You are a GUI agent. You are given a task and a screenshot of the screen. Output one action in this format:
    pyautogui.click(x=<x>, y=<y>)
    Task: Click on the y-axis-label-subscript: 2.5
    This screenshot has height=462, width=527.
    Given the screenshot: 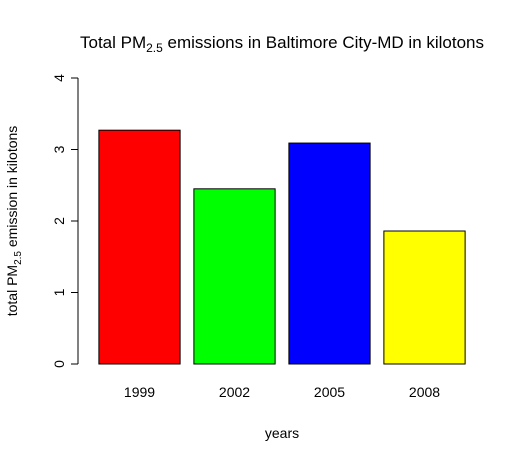 What is the action you would take?
    pyautogui.click(x=18, y=258)
    